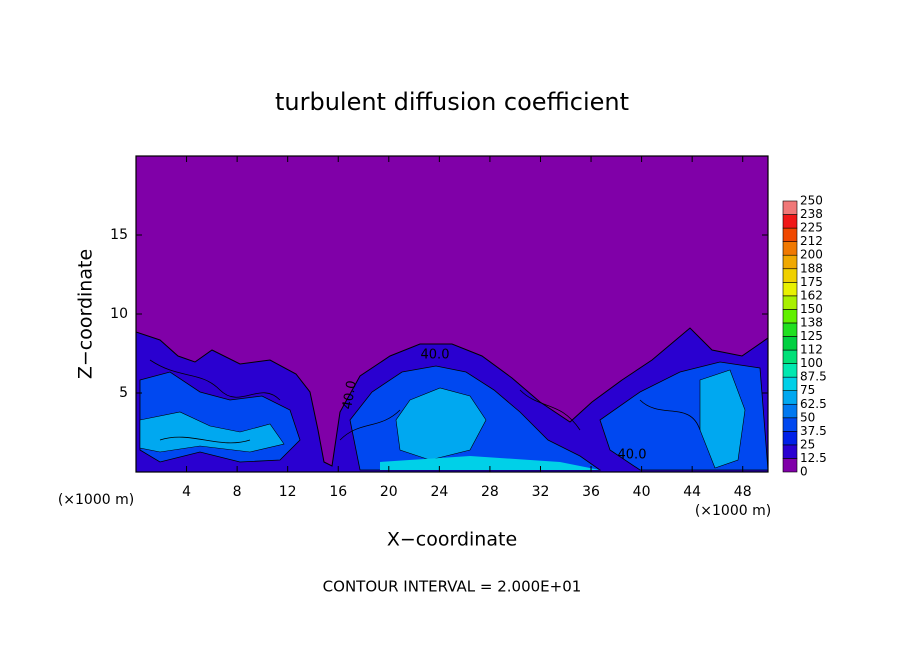  I want to click on y-axis-label: Z−coordinate, so click(86, 314).